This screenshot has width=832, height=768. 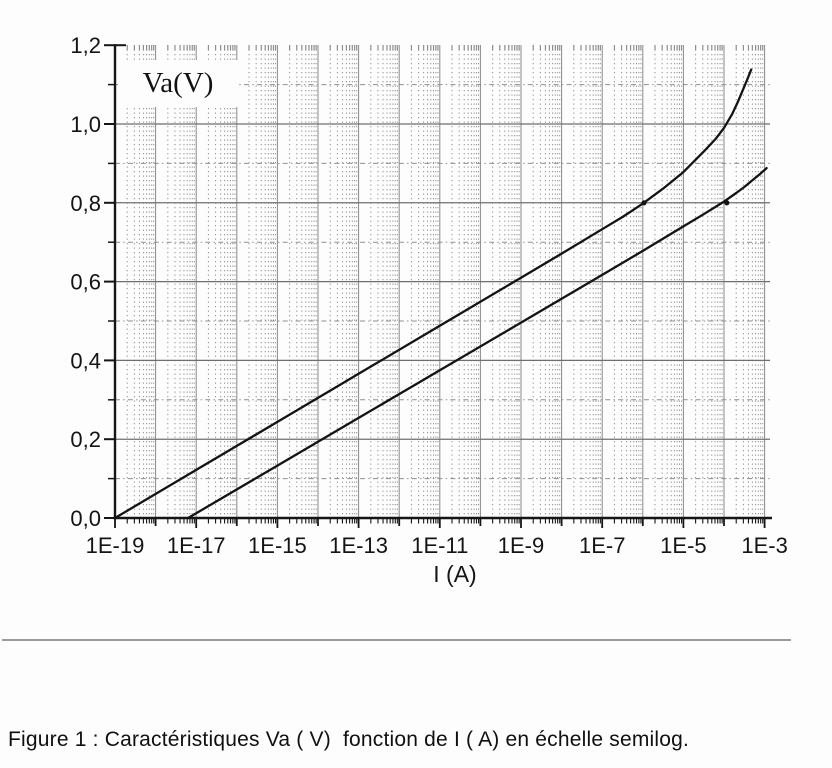 I want to click on y-tick-label: 0,2, so click(x=85, y=439).